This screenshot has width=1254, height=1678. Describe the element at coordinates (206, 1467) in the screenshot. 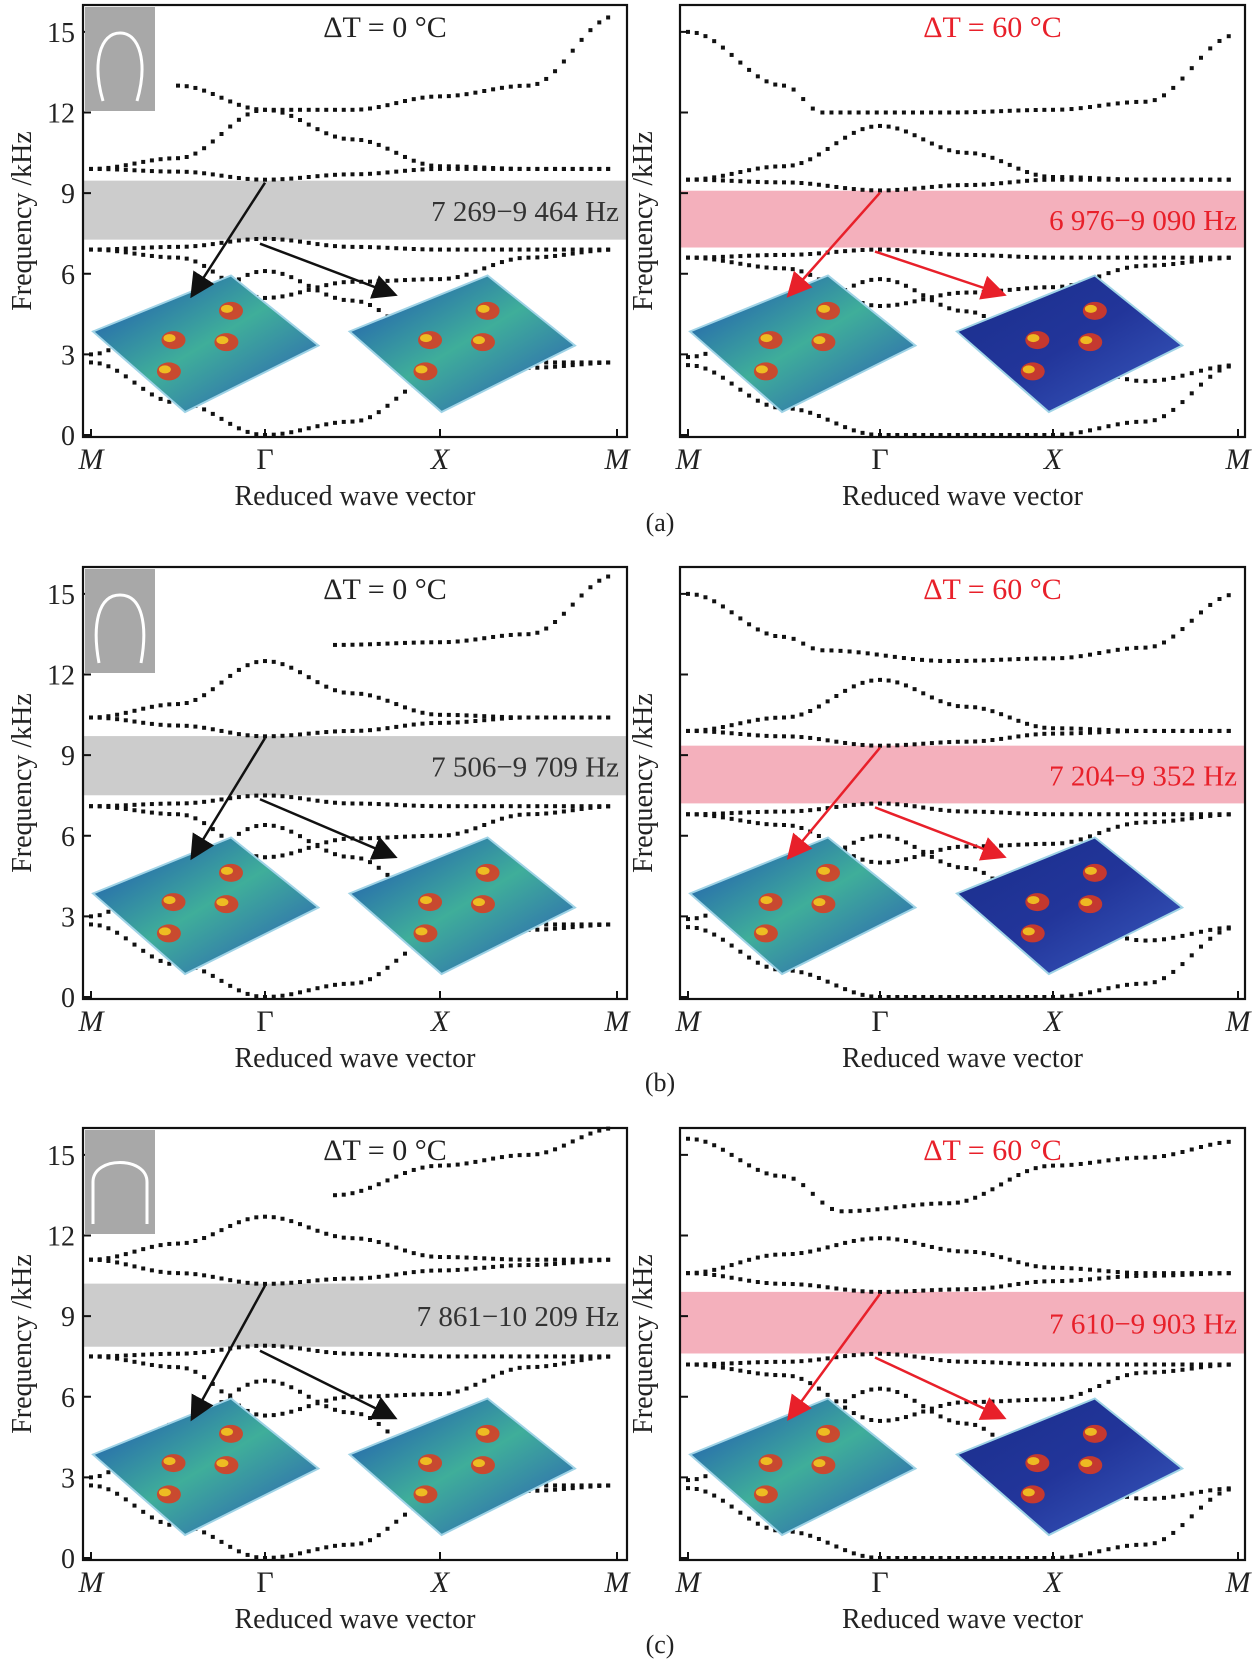

I see `plate-shape` at that location.